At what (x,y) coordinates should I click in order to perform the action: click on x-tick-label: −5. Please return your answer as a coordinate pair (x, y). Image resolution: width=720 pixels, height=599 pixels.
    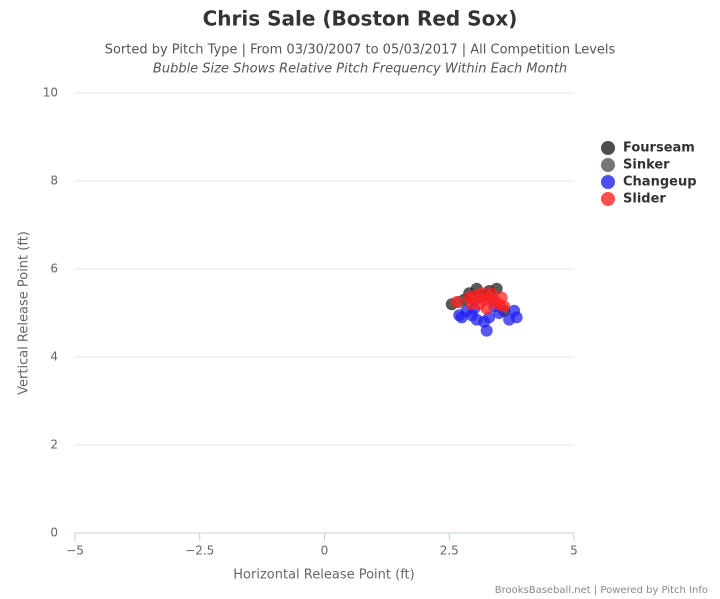
    Looking at the image, I should click on (75, 551).